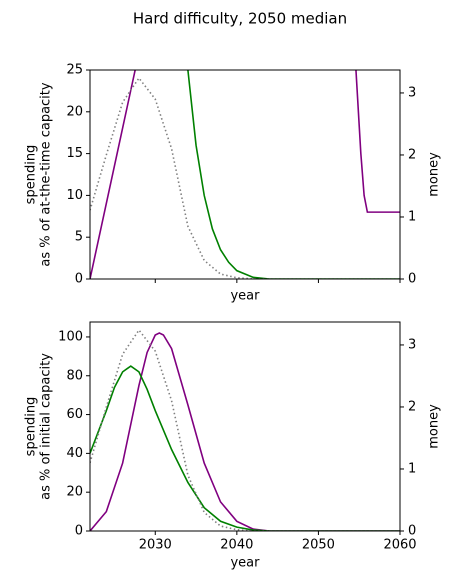 Image resolution: width=450 pixels, height=587 pixels. Describe the element at coordinates (74, 453) in the screenshot. I see `y-tick-label: 40` at that location.